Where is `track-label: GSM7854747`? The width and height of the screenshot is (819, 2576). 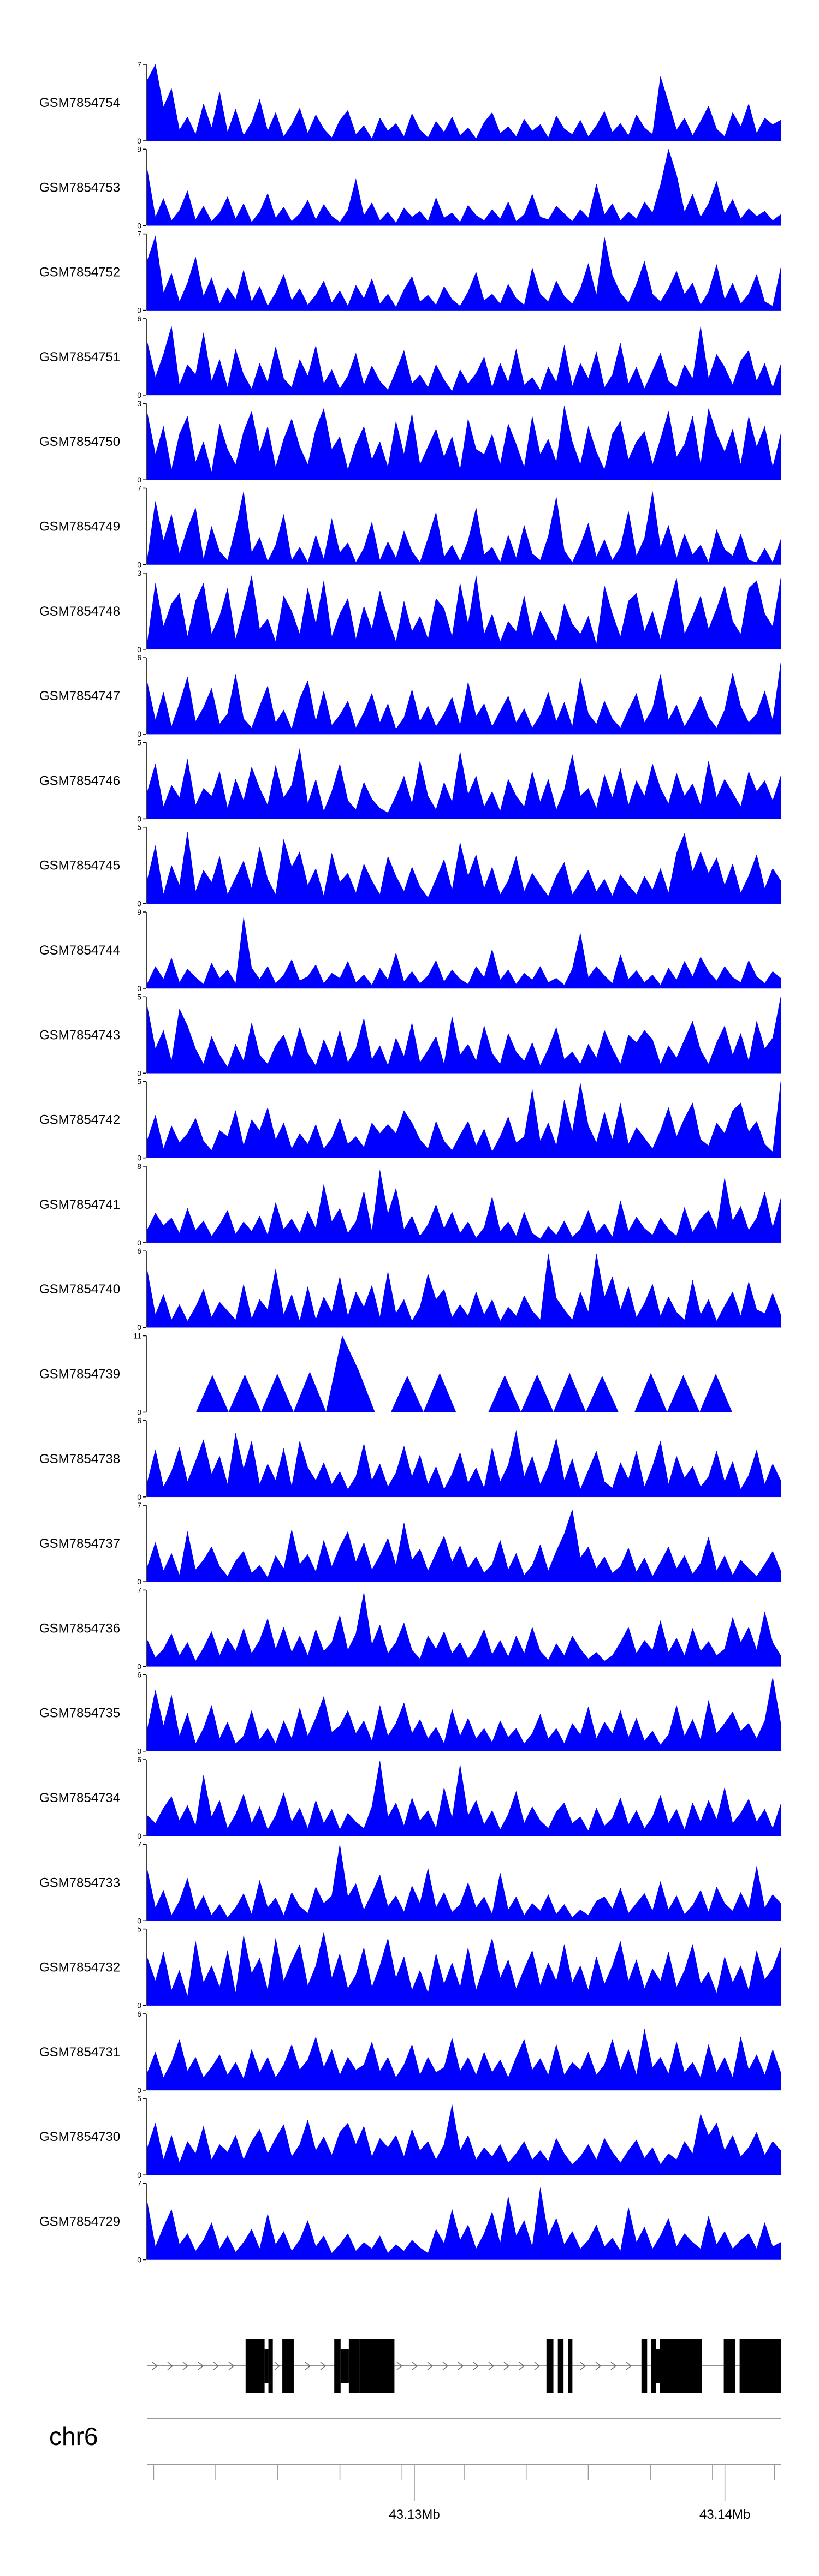
track-label: GSM7854747 is located at coordinates (79, 696).